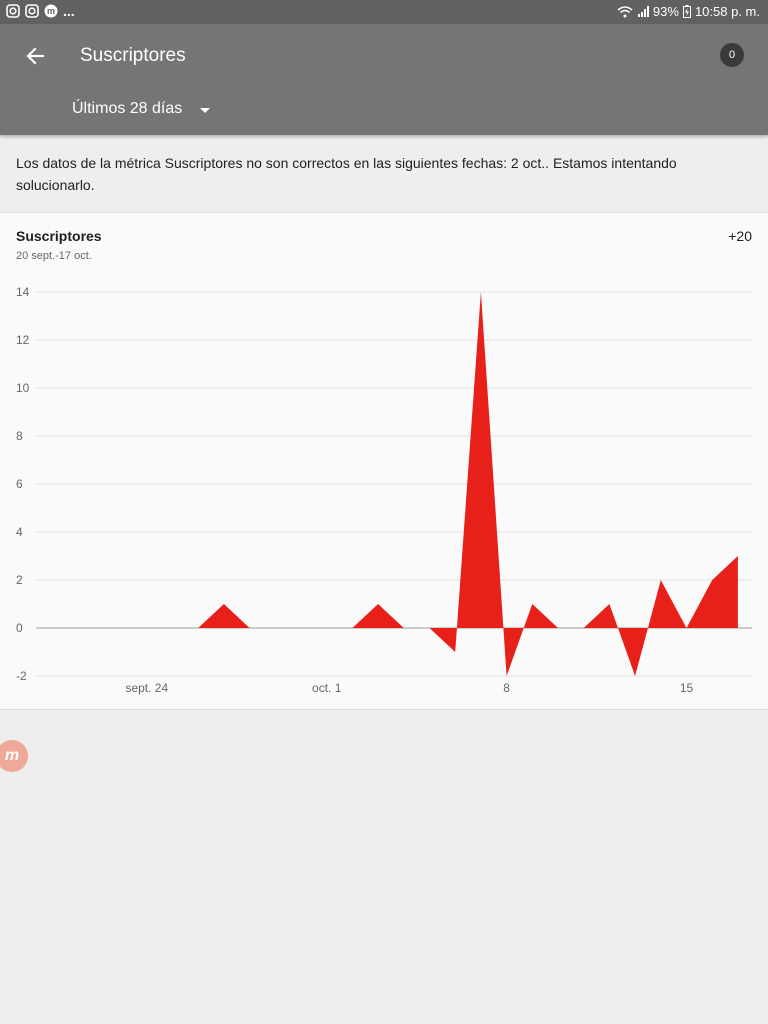  What do you see at coordinates (384, 12) in the screenshot?
I see `status-bar: m ... 93% 10:58 p. m.` at bounding box center [384, 12].